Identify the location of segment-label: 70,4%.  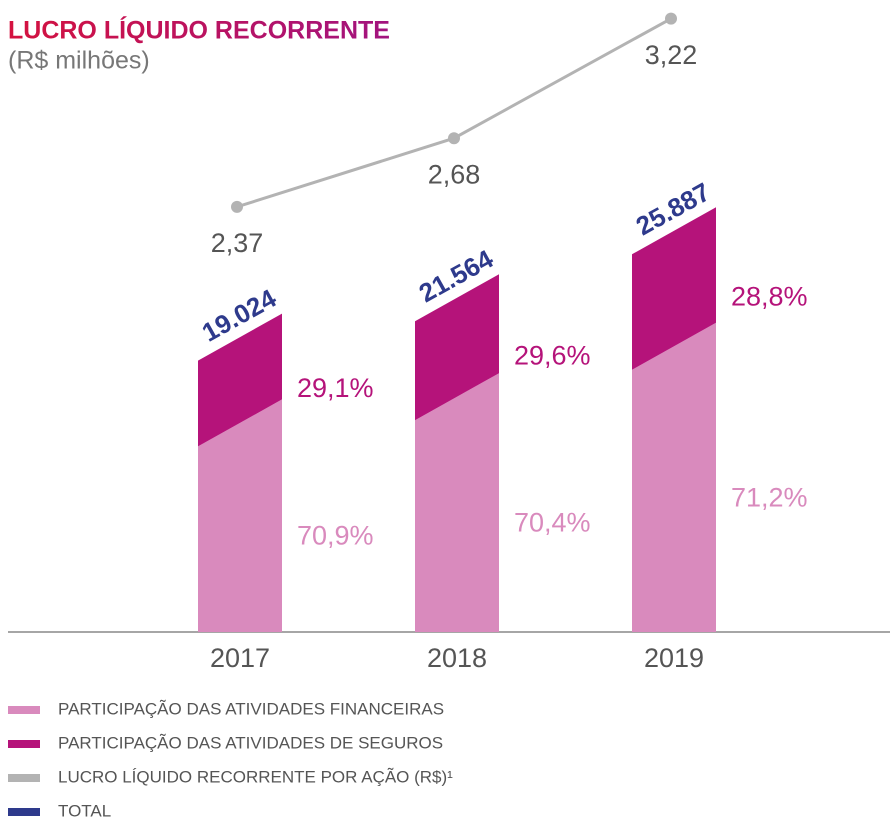
(552, 522).